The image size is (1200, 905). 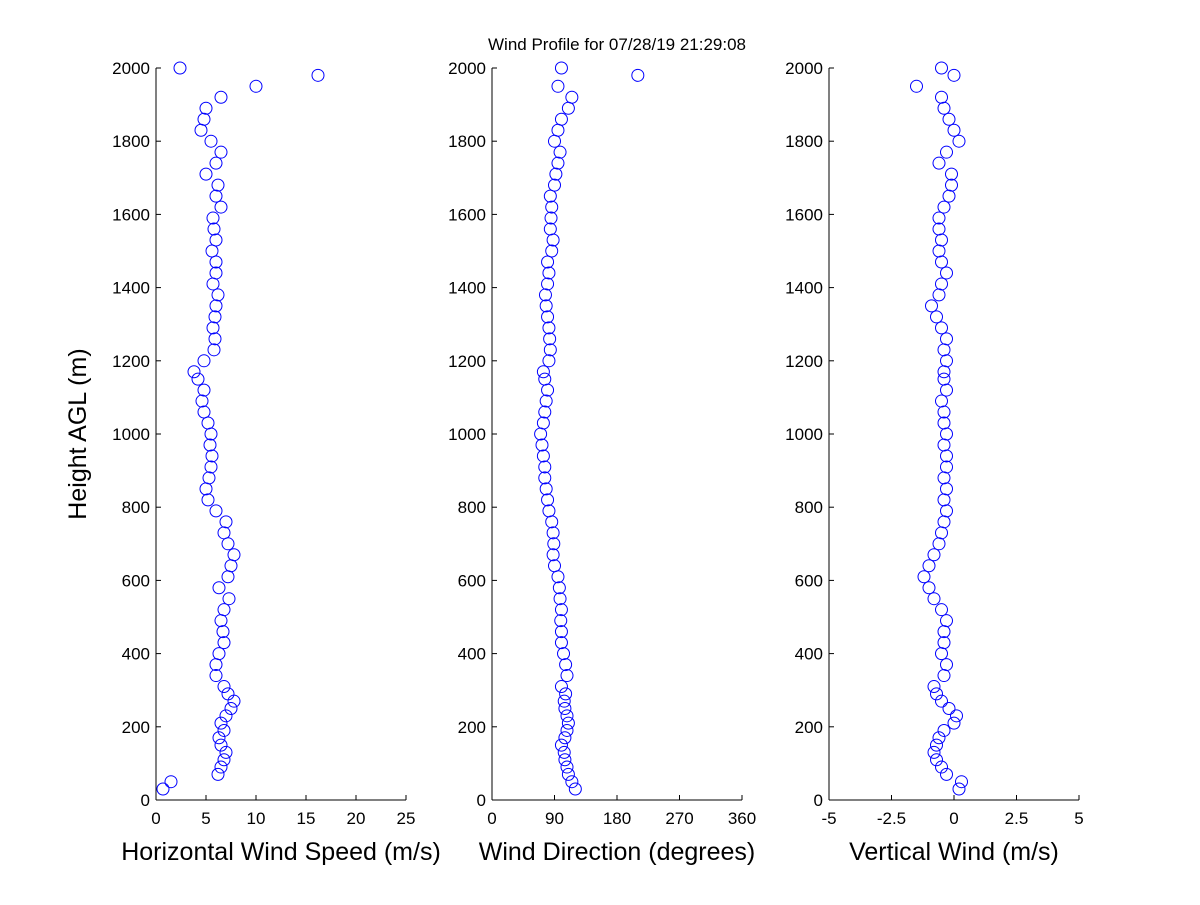 I want to click on y-tick-label: 1800, so click(x=804, y=141).